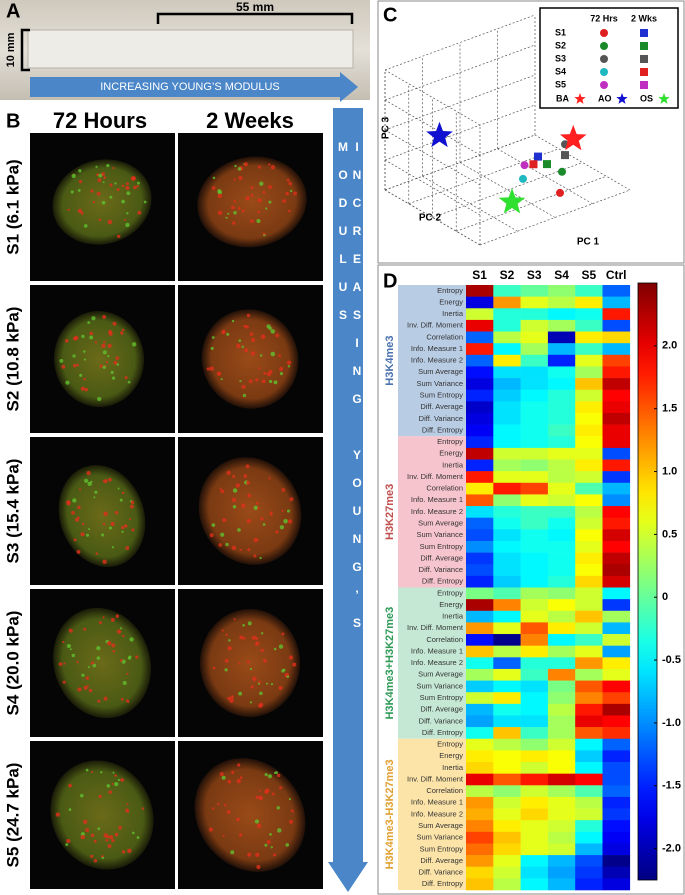  What do you see at coordinates (390, 15) in the screenshot?
I see `panel-label: C` at bounding box center [390, 15].